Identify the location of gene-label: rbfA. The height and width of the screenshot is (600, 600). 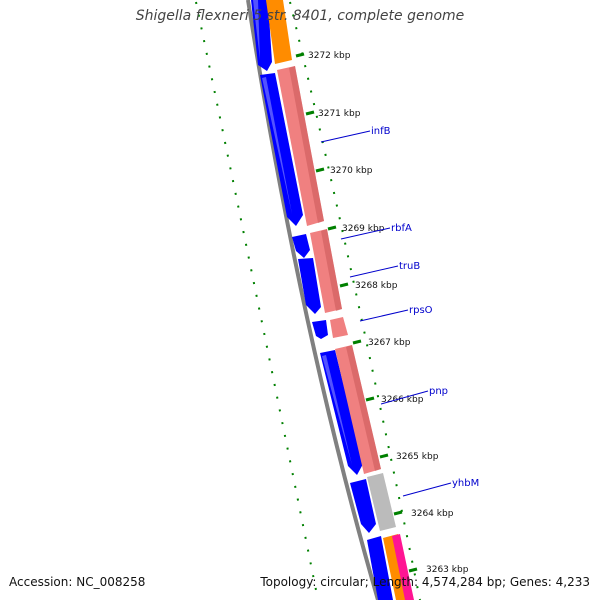
(401, 228).